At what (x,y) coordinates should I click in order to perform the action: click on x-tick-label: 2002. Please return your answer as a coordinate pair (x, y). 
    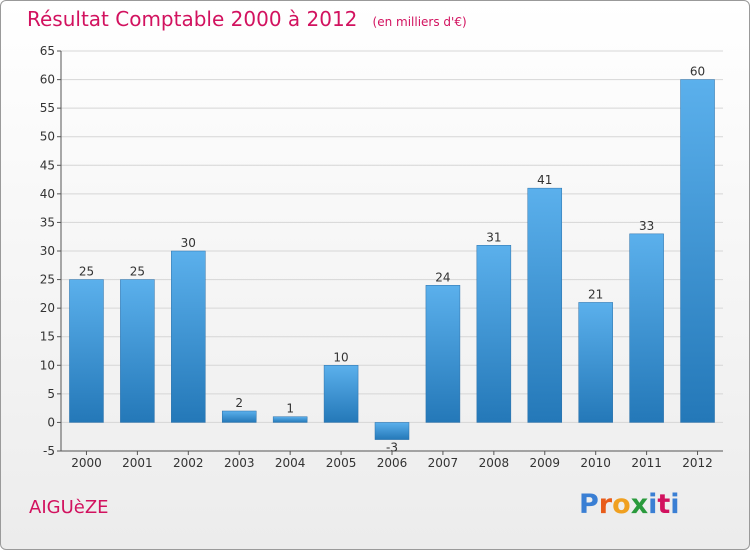
    Looking at the image, I should click on (188, 463).